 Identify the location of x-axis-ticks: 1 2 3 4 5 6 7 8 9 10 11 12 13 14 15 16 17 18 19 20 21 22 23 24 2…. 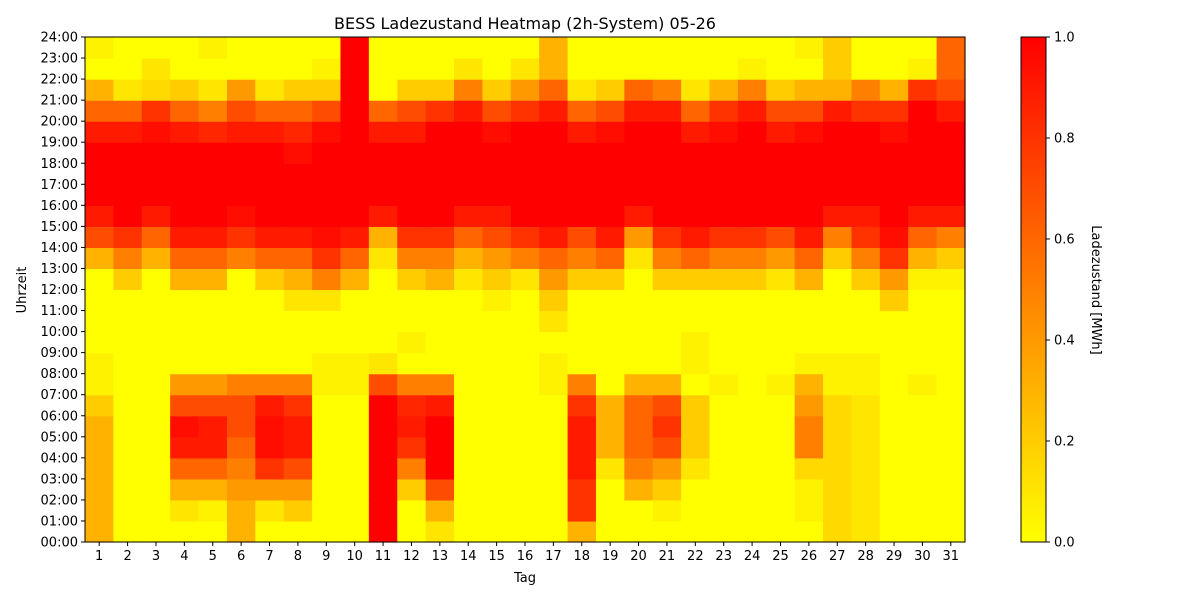
(527, 553).